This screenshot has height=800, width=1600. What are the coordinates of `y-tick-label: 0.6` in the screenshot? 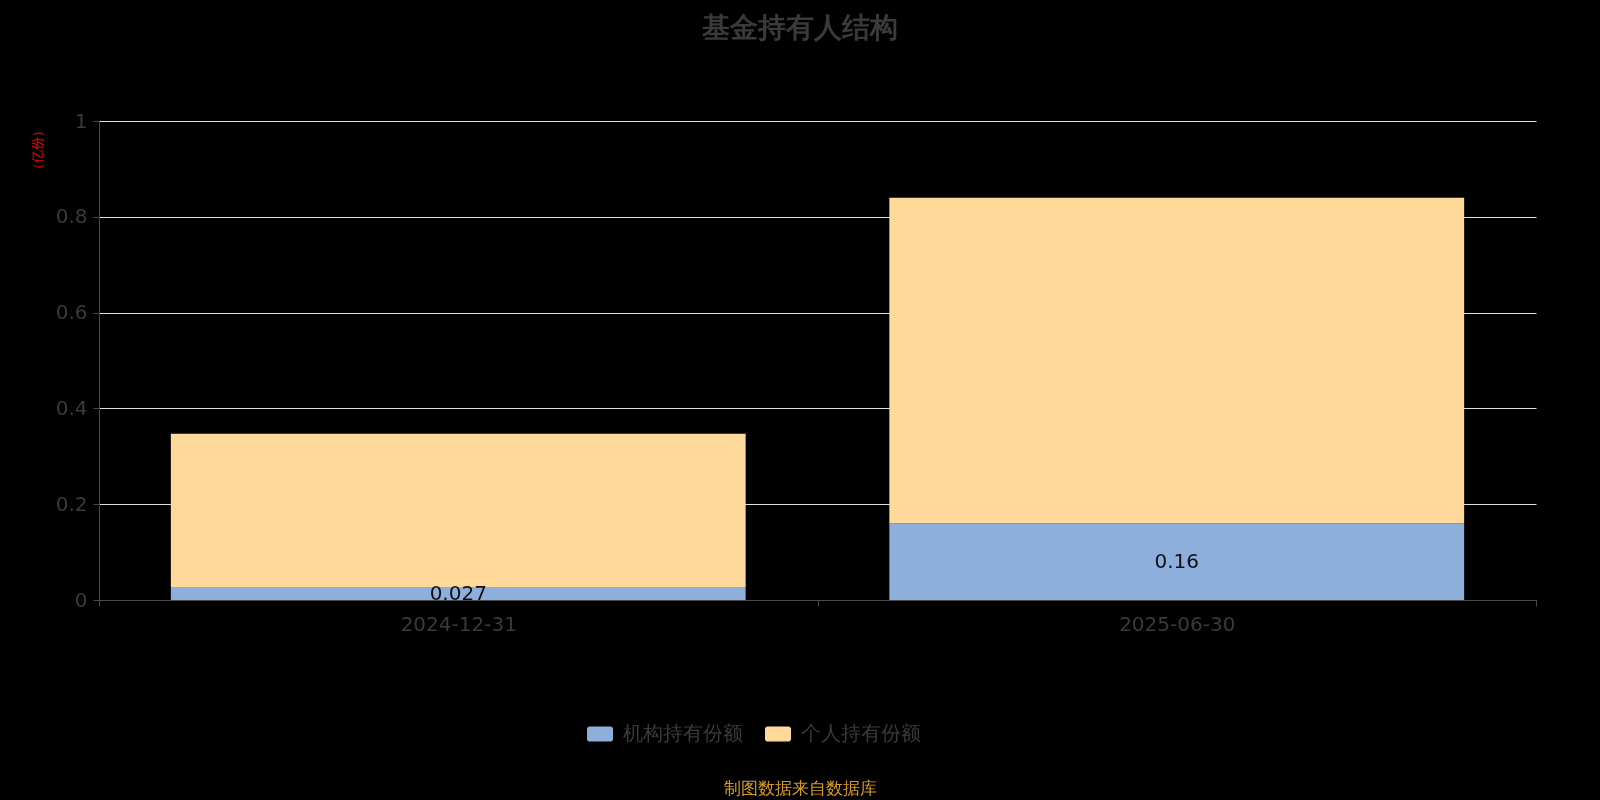 It's located at (71, 312).